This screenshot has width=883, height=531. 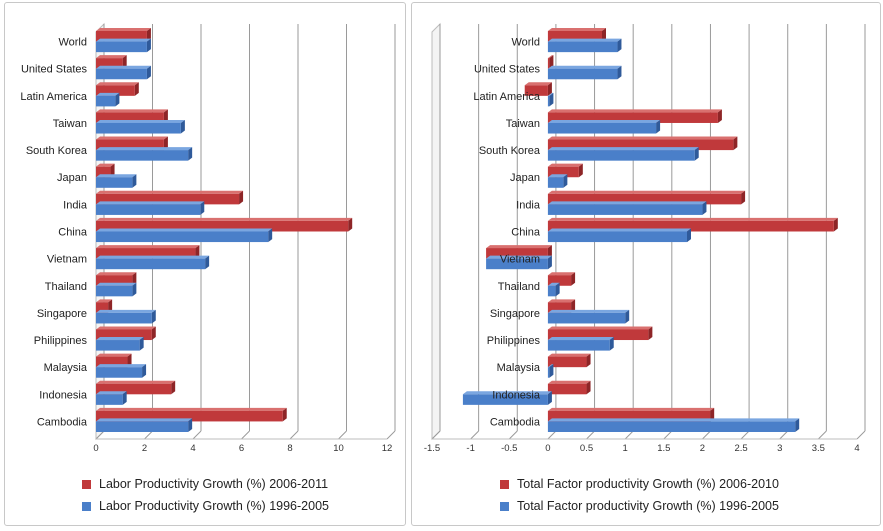 I want to click on category-label: Indonesia, so click(x=63, y=395).